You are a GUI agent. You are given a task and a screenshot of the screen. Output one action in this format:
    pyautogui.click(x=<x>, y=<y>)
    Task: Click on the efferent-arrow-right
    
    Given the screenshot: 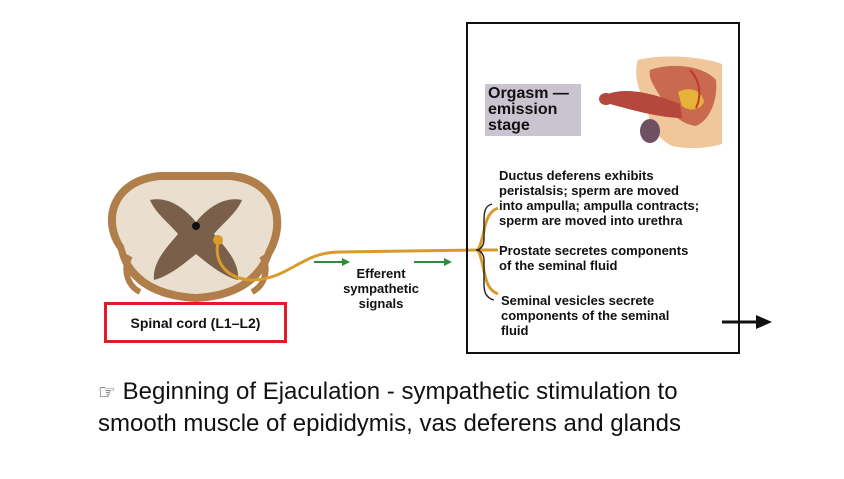 What is the action you would take?
    pyautogui.click(x=433, y=262)
    